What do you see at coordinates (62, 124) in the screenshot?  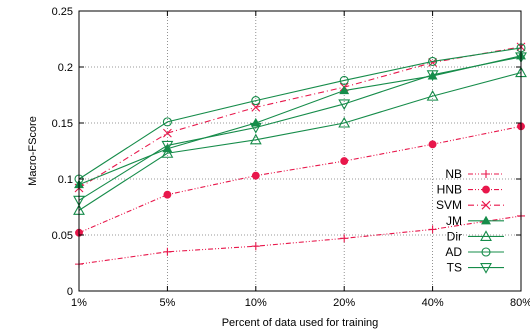 I see `y-tick-label: 0.15` at bounding box center [62, 124].